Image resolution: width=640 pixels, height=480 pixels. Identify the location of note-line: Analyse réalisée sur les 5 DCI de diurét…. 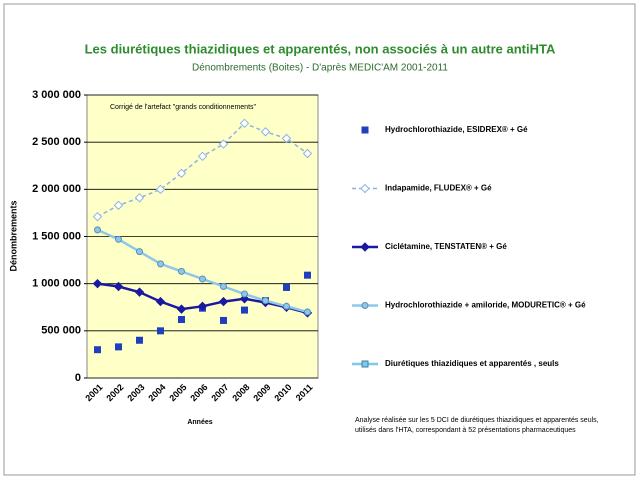
(477, 420).